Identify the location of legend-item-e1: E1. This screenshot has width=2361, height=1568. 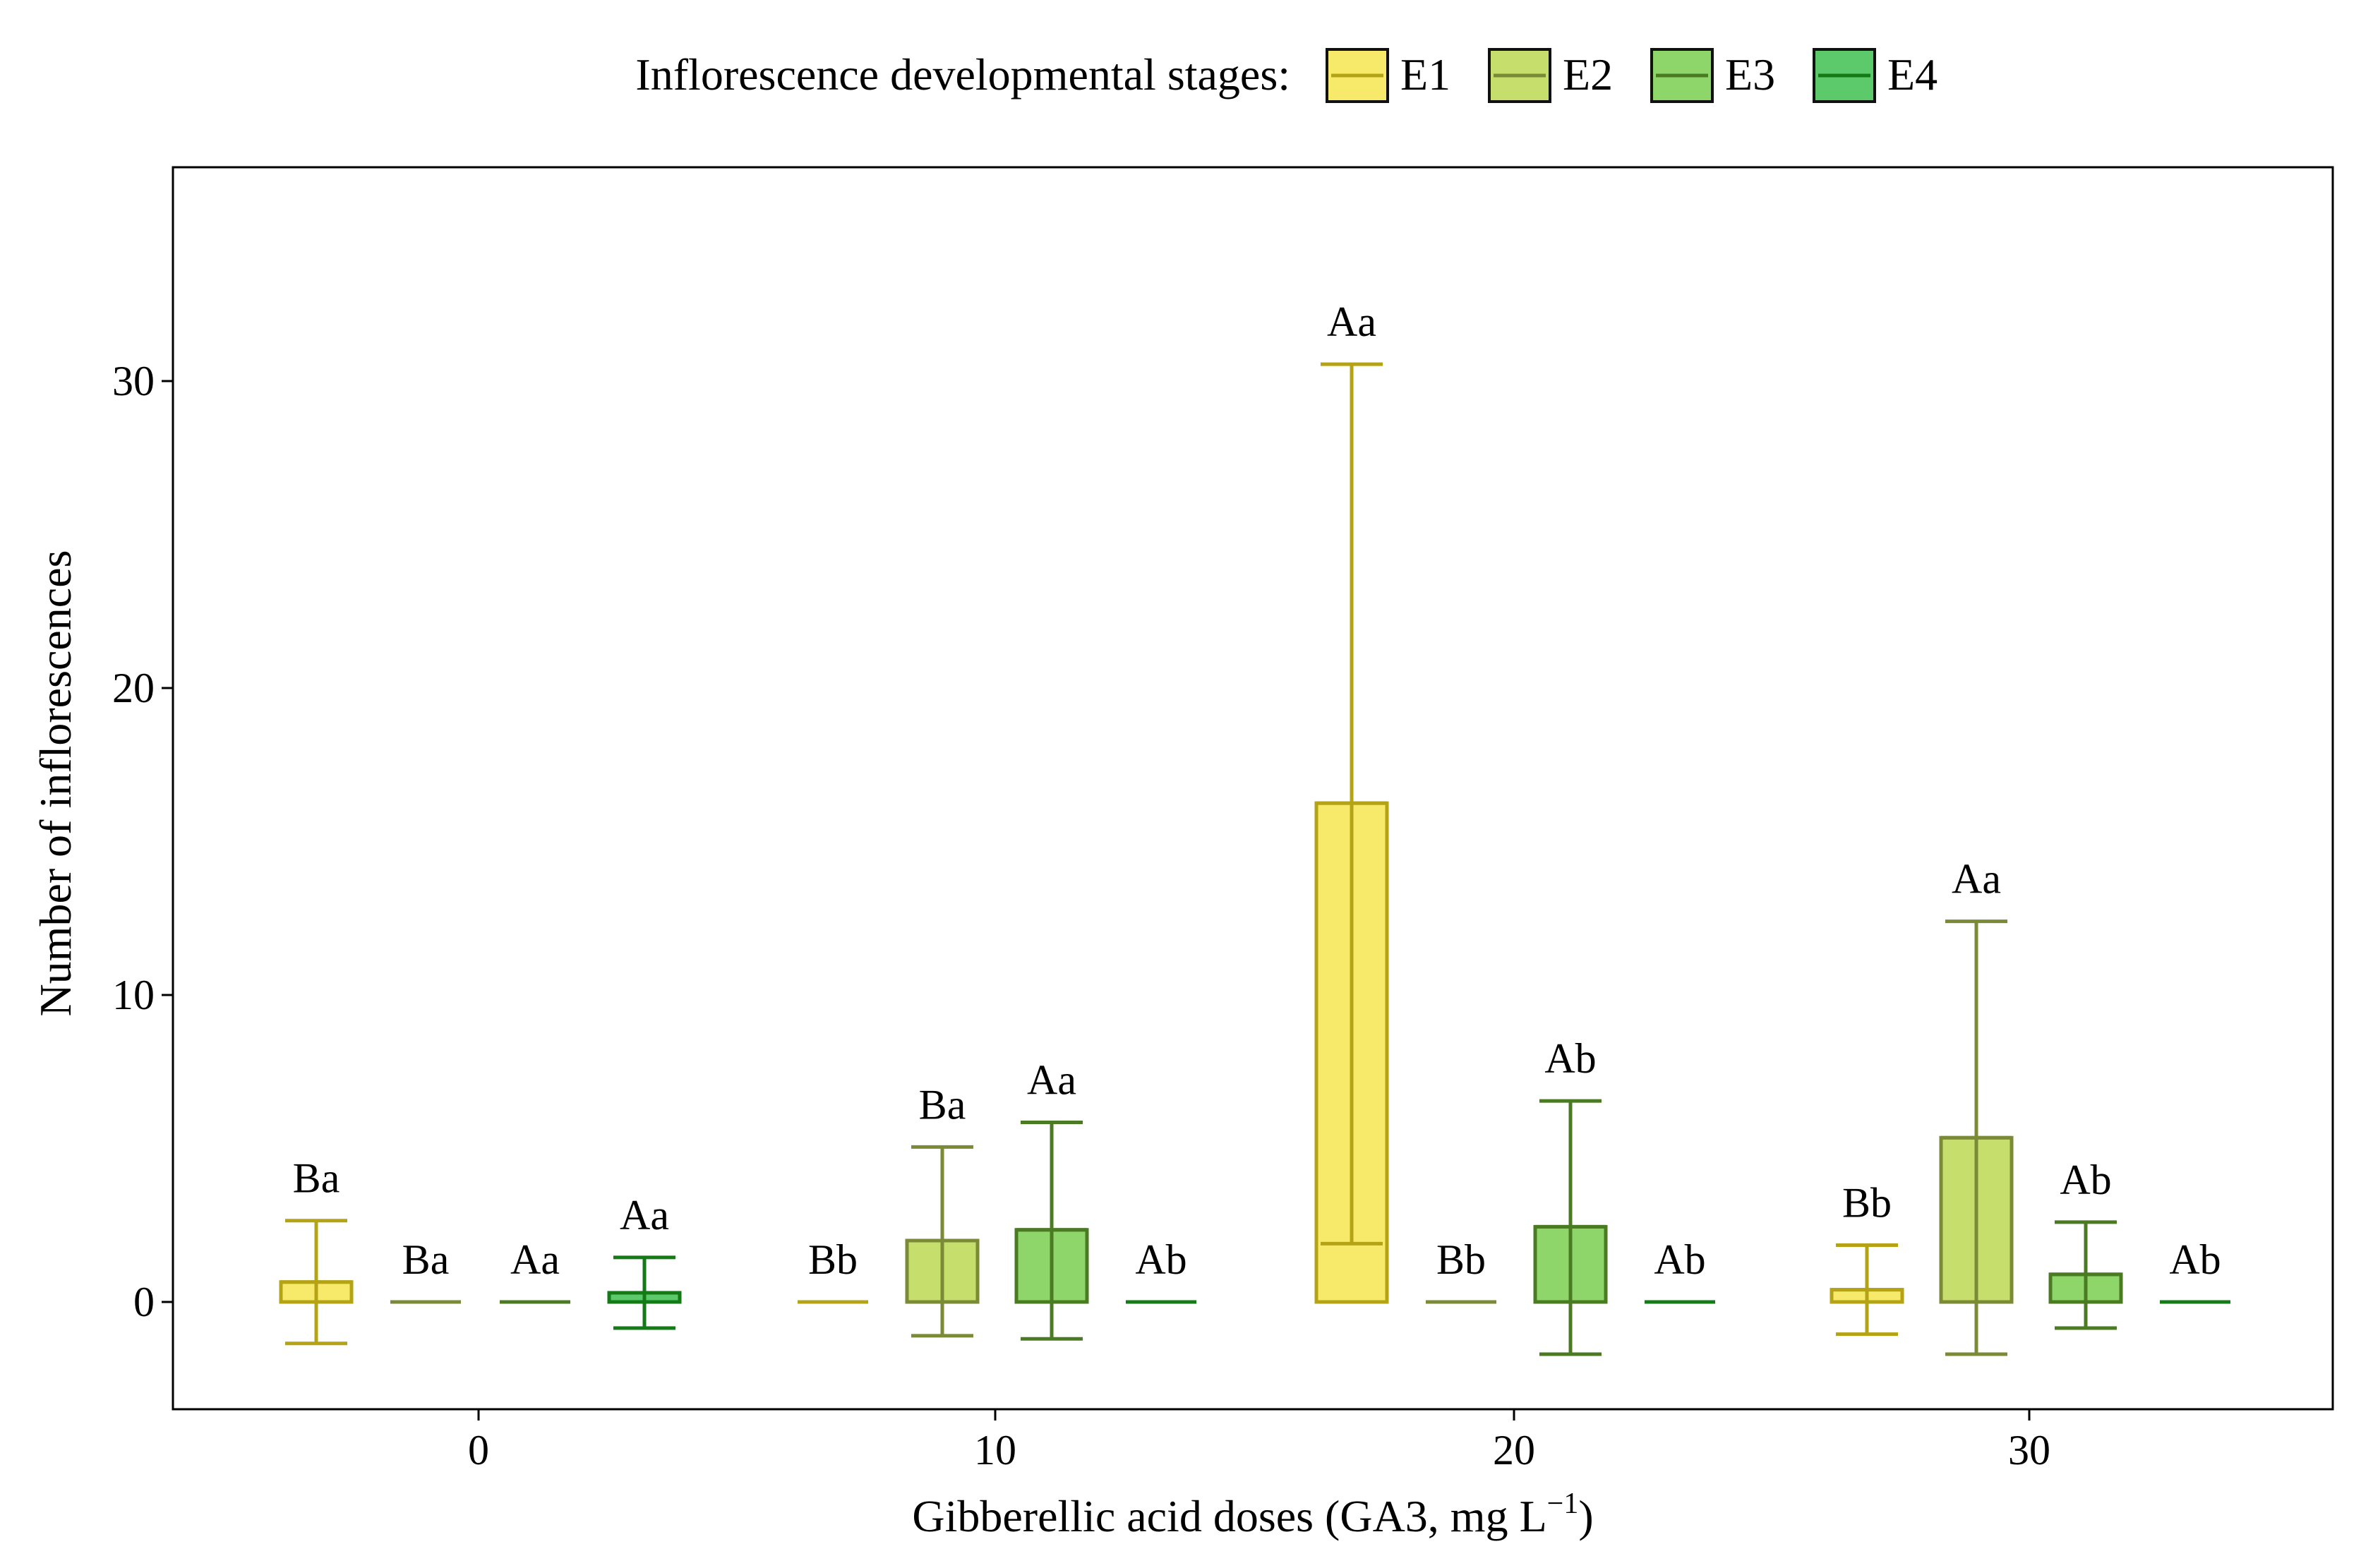
(1388, 75).